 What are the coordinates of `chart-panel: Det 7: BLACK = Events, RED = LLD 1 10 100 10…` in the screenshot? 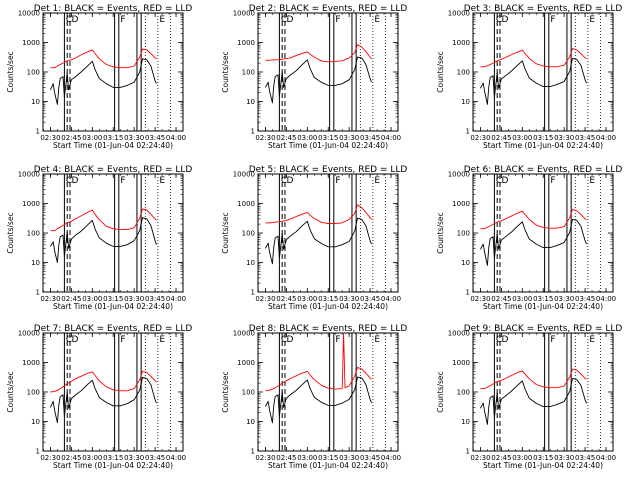 It's located at (99, 397).